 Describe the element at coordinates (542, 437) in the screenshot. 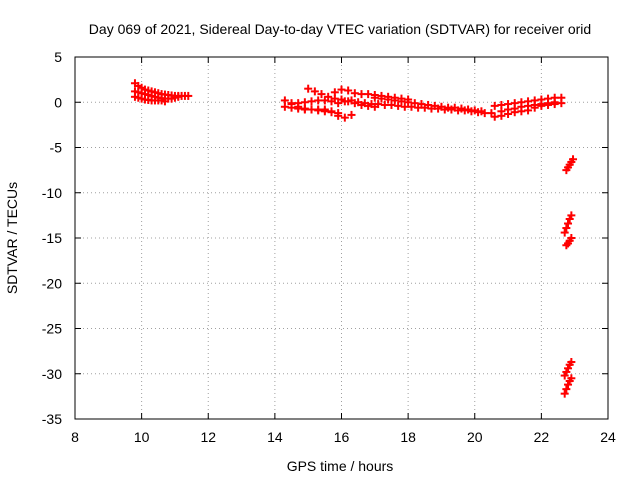

I see `x-tick-label: 22` at that location.